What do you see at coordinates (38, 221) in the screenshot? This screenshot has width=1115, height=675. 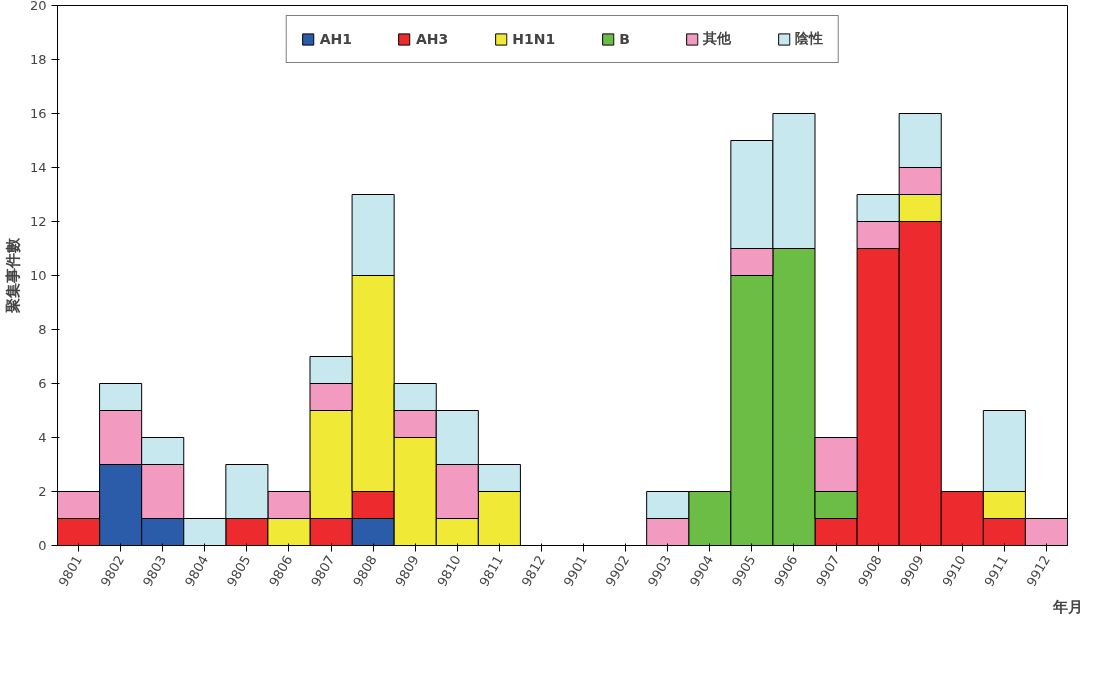 I see `y-tick-label: 12` at bounding box center [38, 221].